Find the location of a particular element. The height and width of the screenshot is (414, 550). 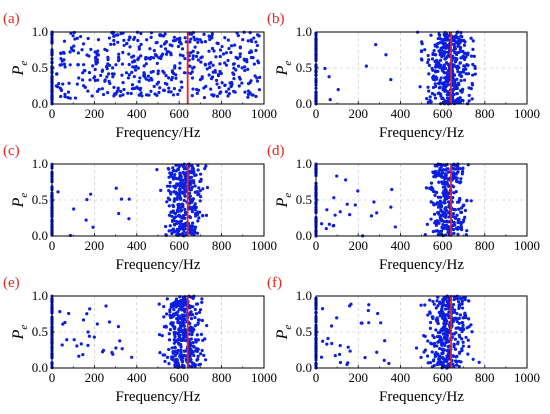

x-tick-label: 800 is located at coordinates (485, 245).